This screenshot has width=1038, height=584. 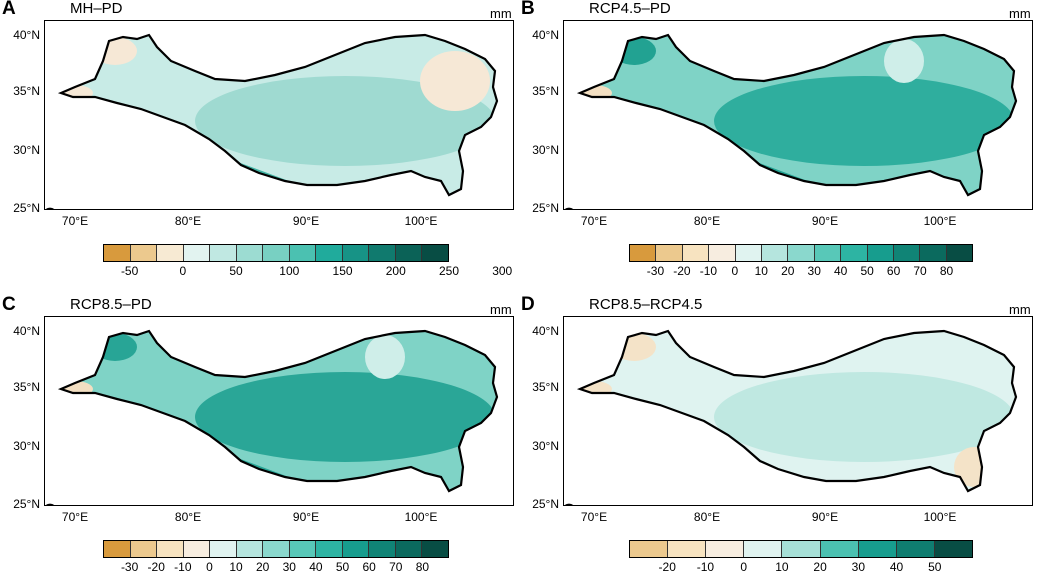 What do you see at coordinates (455, 81) in the screenshot?
I see `field-east` at bounding box center [455, 81].